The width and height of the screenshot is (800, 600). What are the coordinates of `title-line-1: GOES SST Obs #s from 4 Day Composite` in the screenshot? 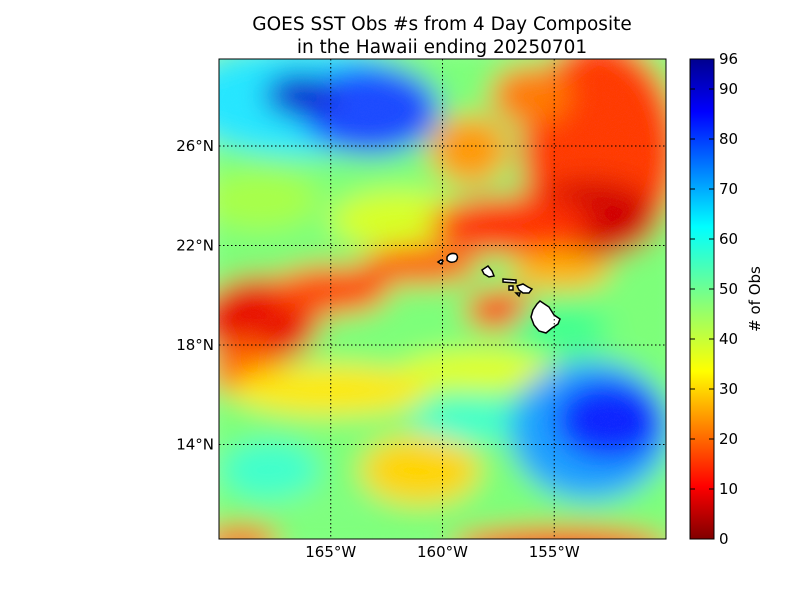 It's located at (441, 24).